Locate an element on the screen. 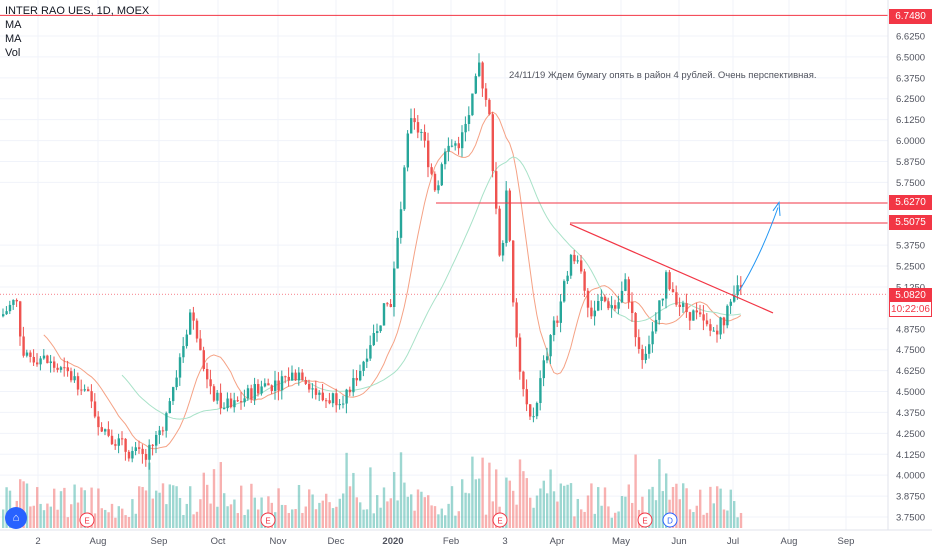 This screenshot has width=932, height=550. countdown-tag: 10:22:06 is located at coordinates (910, 309).